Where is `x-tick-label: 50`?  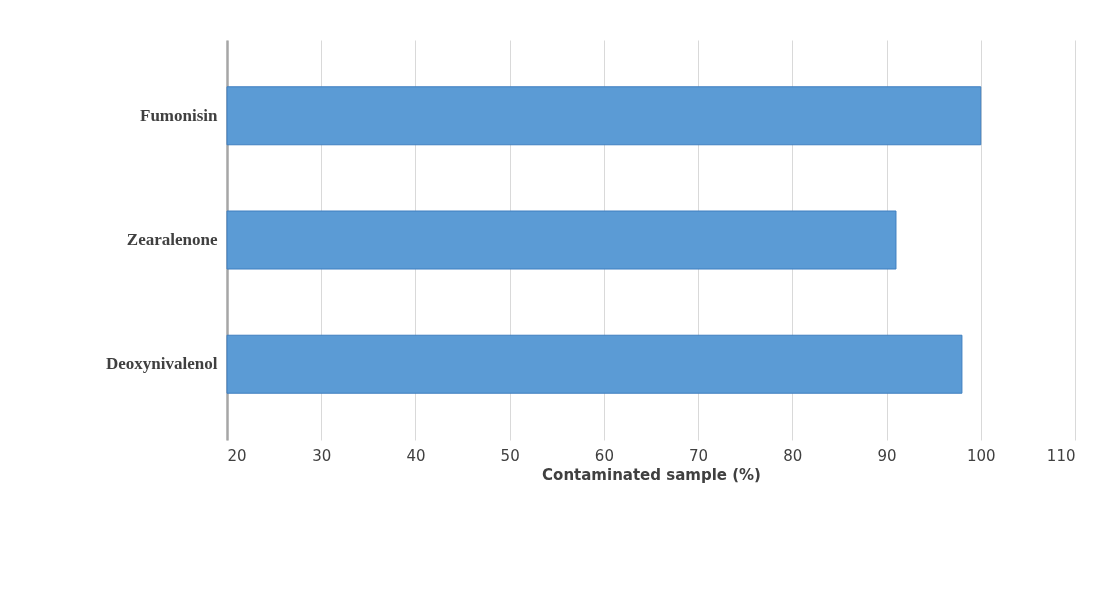
x-tick-label: 50 is located at coordinates (510, 455).